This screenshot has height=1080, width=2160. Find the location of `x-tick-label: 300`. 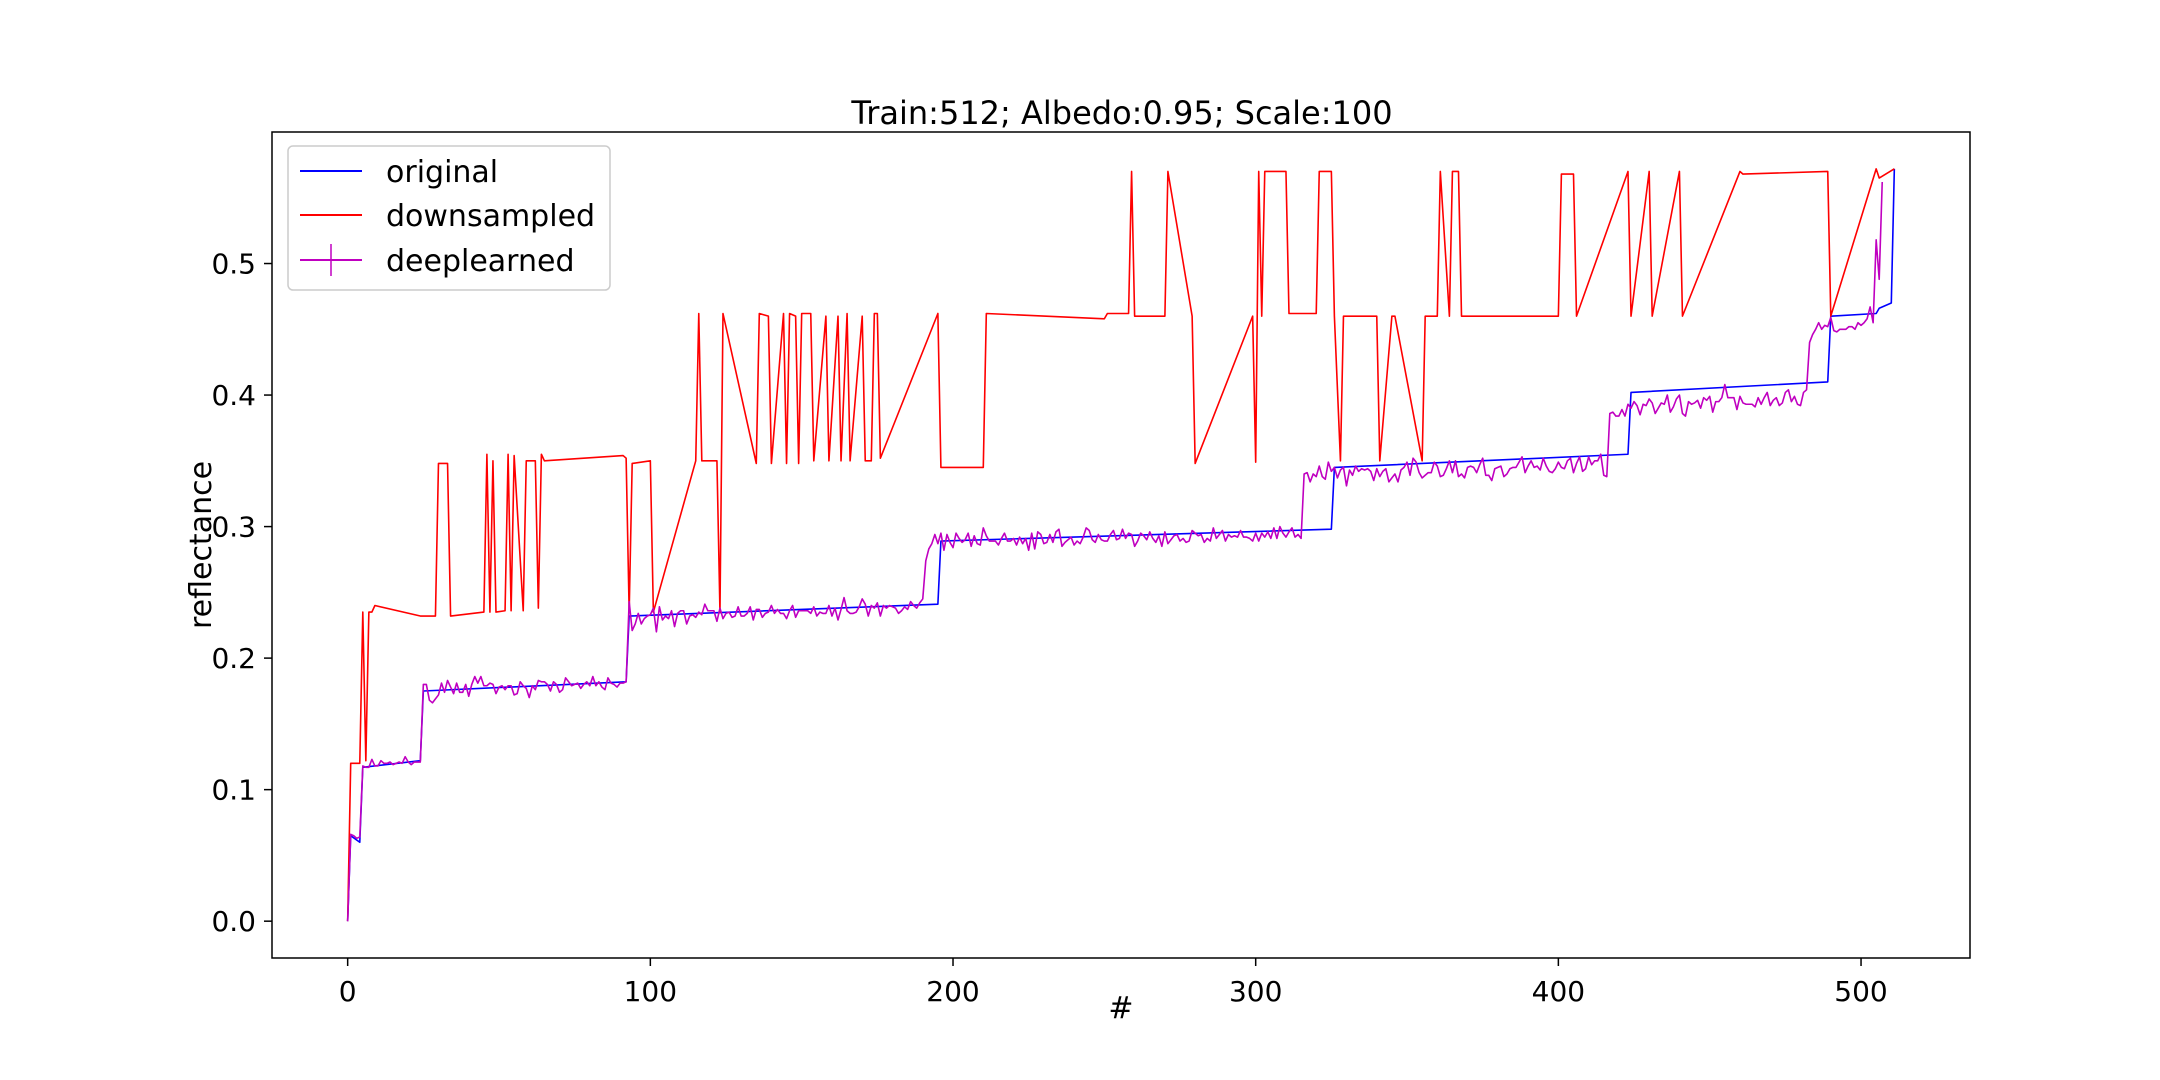

x-tick-label: 300 is located at coordinates (1255, 991).